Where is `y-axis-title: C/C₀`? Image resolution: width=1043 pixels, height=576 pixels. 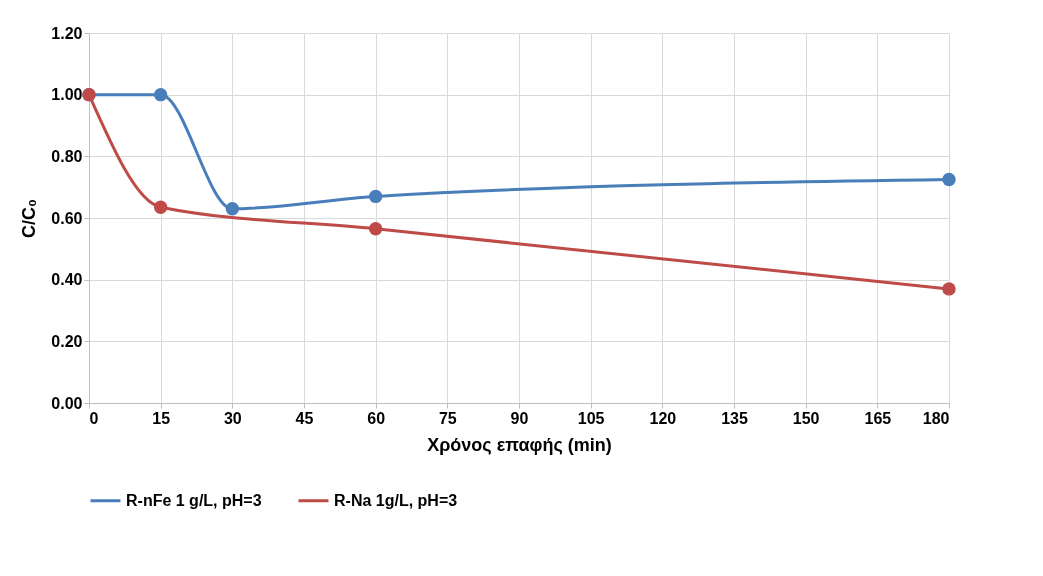
y-axis-title: C/C₀ is located at coordinates (29, 218).